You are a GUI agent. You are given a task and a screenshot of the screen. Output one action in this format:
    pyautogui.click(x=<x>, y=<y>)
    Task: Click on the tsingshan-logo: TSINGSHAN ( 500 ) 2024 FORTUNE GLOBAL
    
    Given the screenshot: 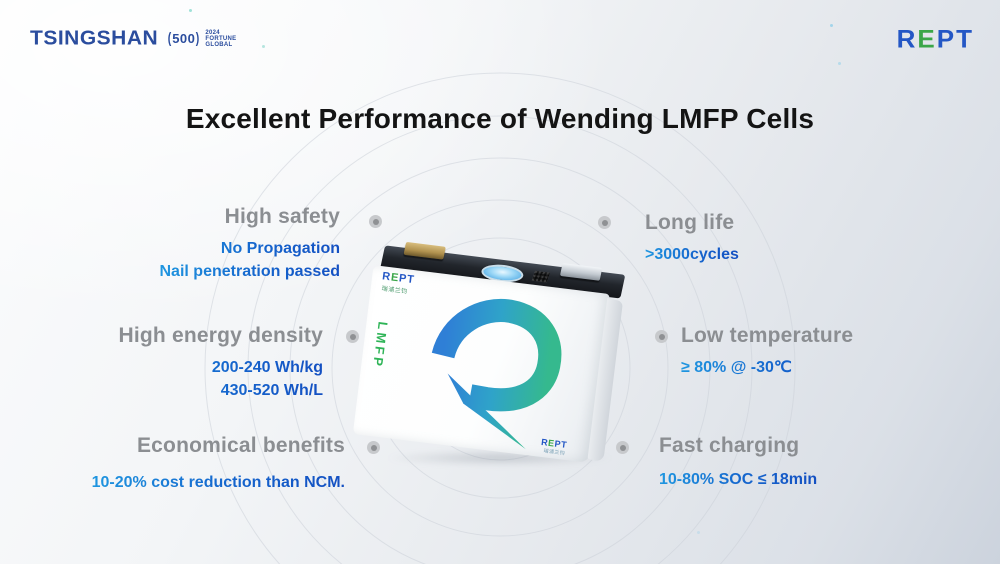 What is the action you would take?
    pyautogui.click(x=133, y=39)
    